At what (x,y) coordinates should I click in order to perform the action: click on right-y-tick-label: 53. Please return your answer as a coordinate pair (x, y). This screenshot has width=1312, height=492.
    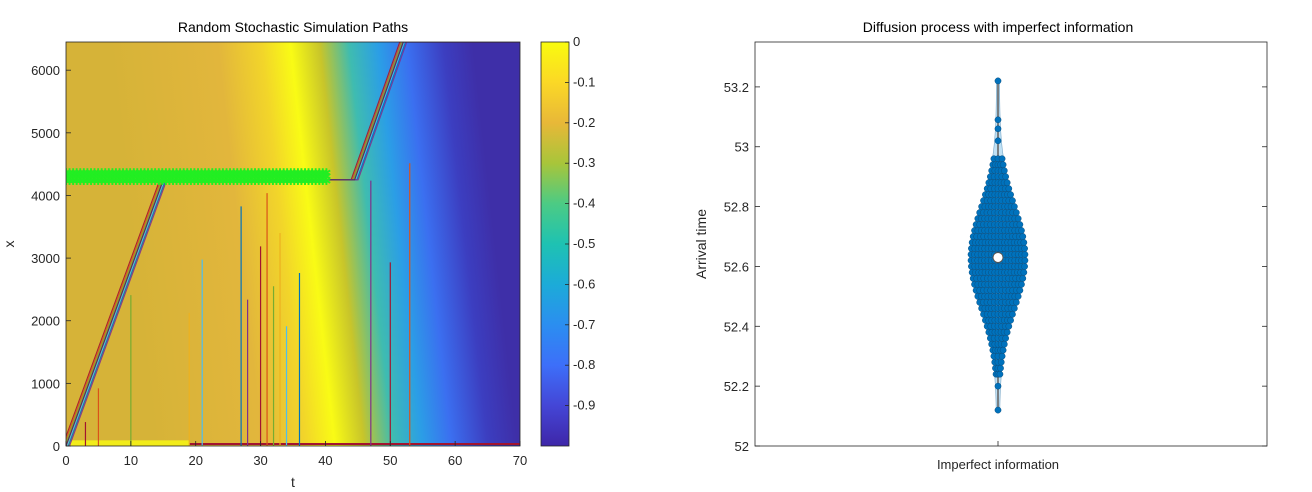
    Looking at the image, I should click on (742, 147).